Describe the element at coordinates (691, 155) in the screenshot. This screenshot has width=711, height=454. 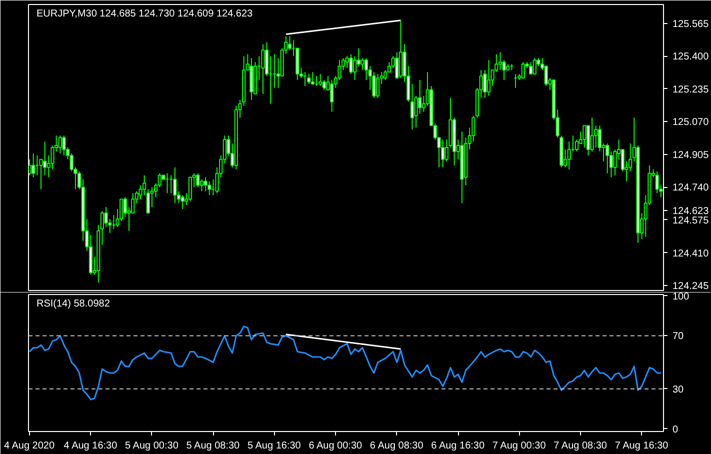
I see `y-tick-label: 124.905` at that location.